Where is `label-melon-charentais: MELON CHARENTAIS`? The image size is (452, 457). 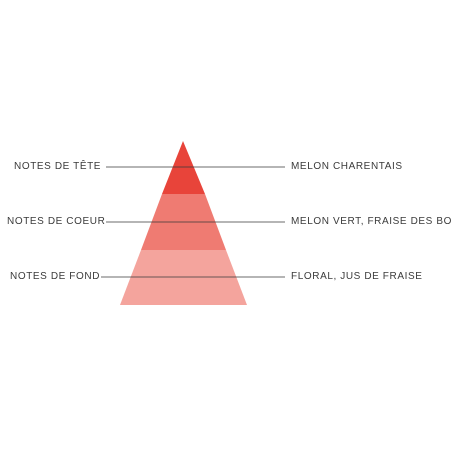
label-melon-charentais: MELON CHARENTAIS is located at coordinates (347, 166).